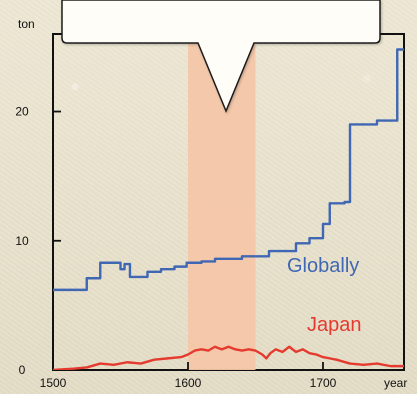 The height and width of the screenshot is (394, 417). What do you see at coordinates (188, 383) in the screenshot?
I see `x-tick-label-1600: 1600` at bounding box center [188, 383].